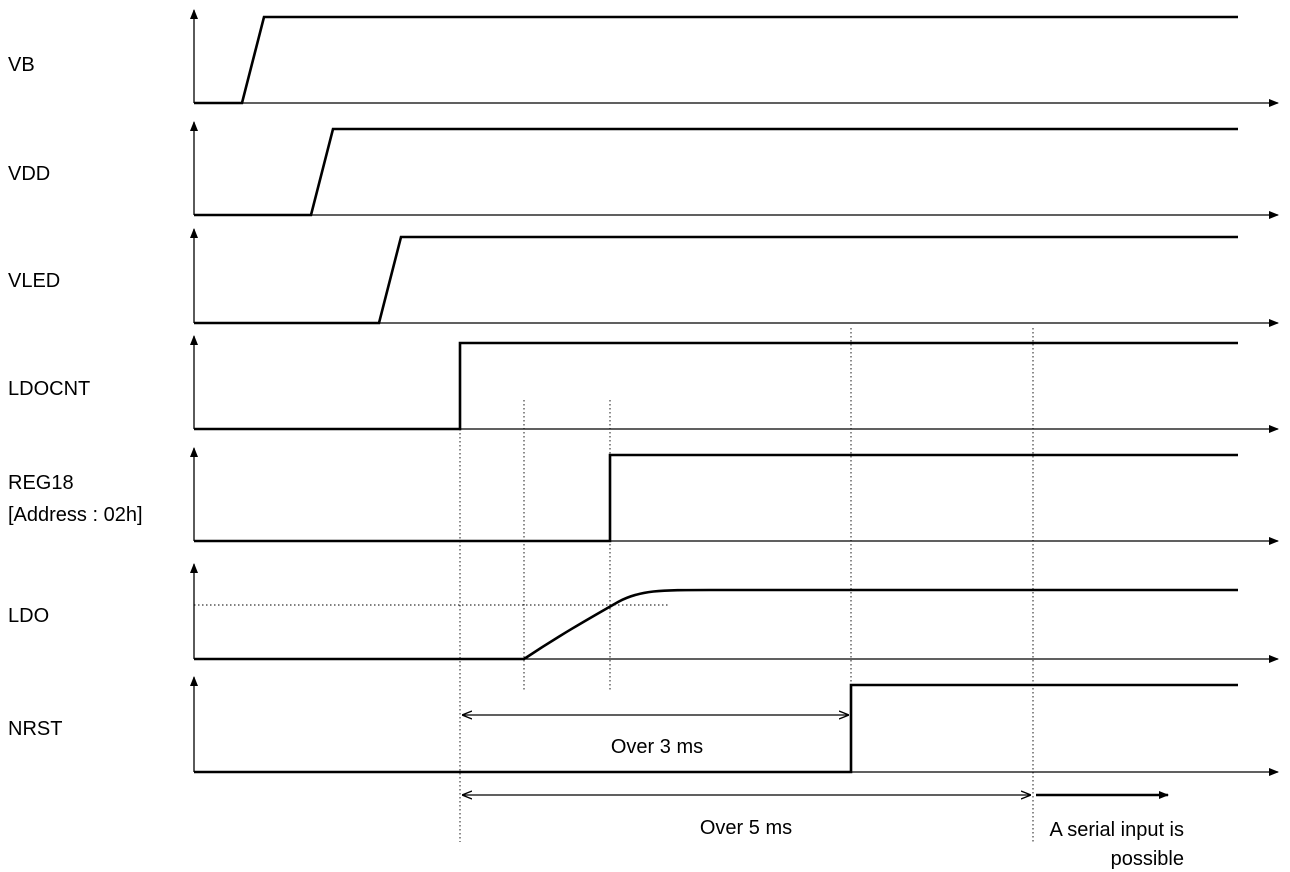 This screenshot has width=1290, height=872. I want to click on axis-vb, so click(734, 58).